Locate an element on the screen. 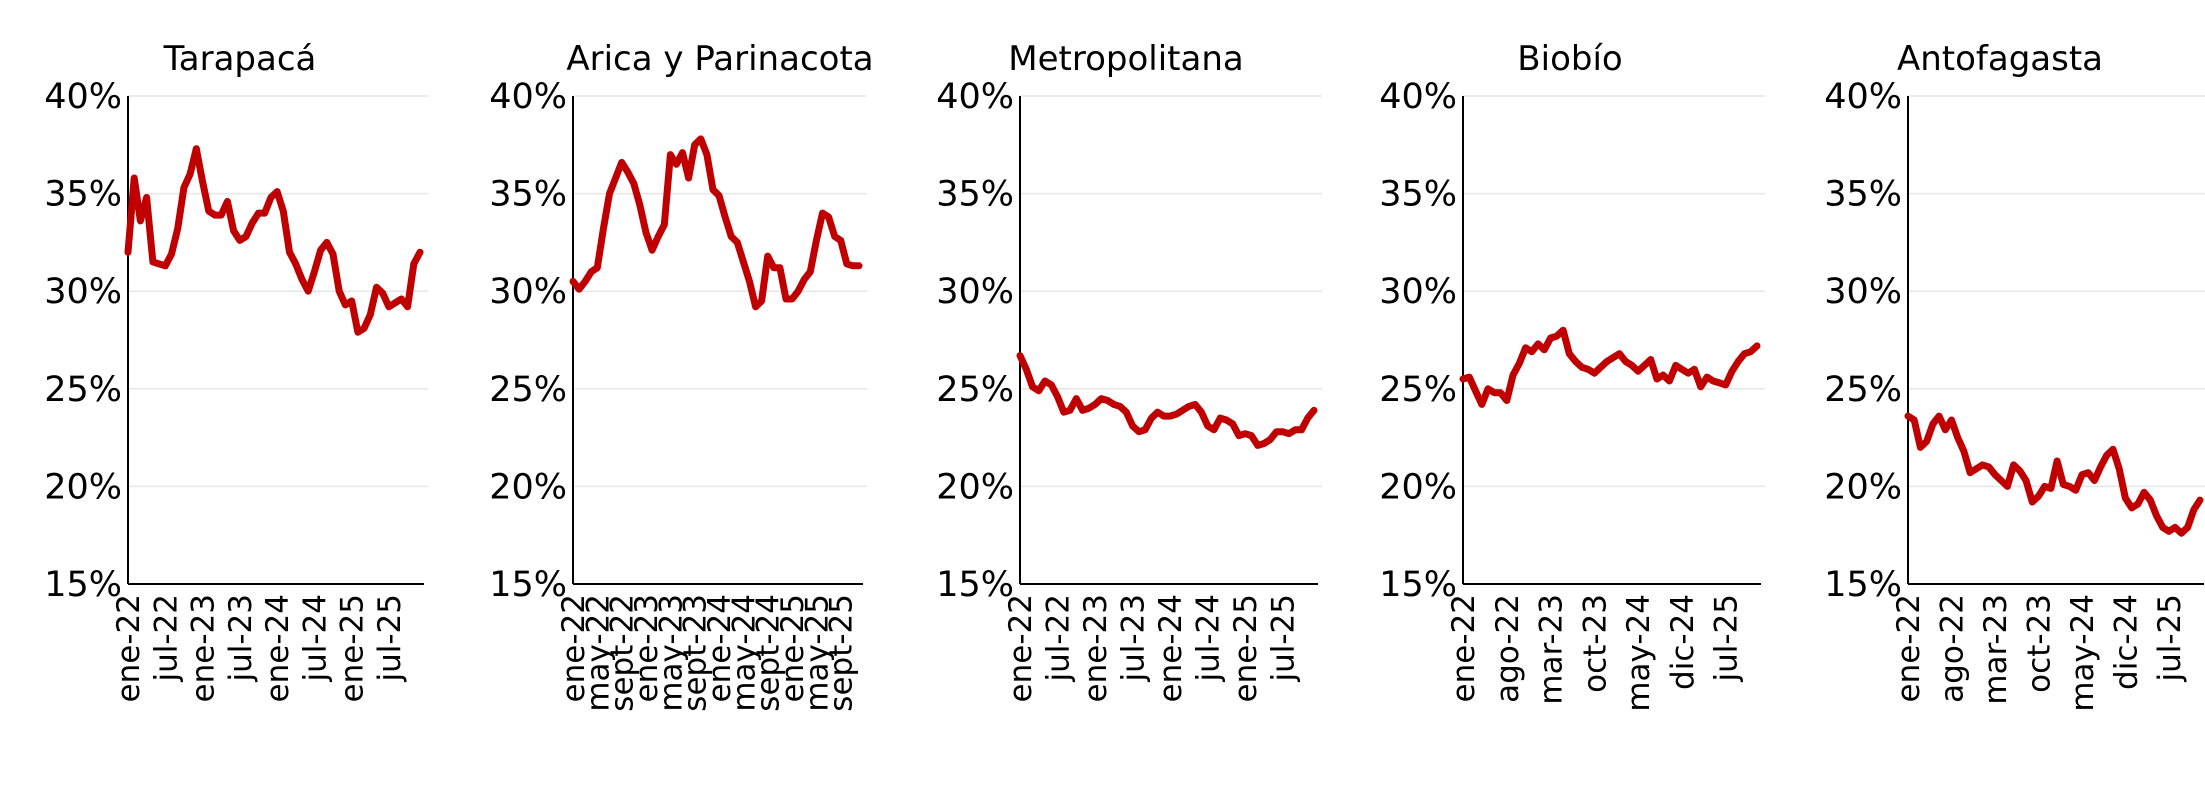  x-tick-label: sept-25 is located at coordinates (842, 653).